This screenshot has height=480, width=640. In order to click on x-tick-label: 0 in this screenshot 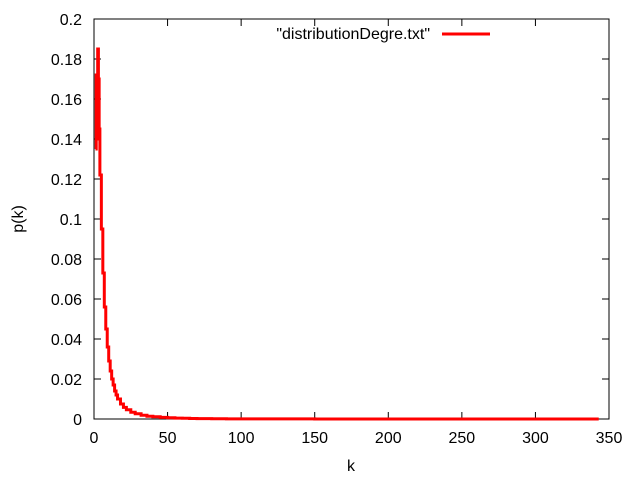, I will do `click(94, 438)`.